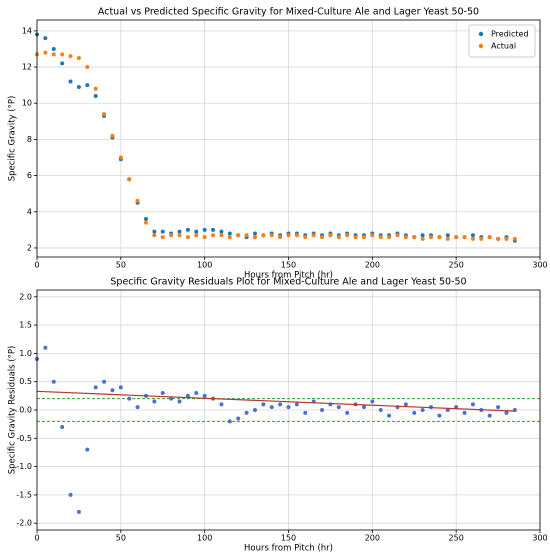 This screenshot has height=553, width=550. What do you see at coordinates (24, 466) in the screenshot?
I see `y-tick-label: -1.0` at bounding box center [24, 466].